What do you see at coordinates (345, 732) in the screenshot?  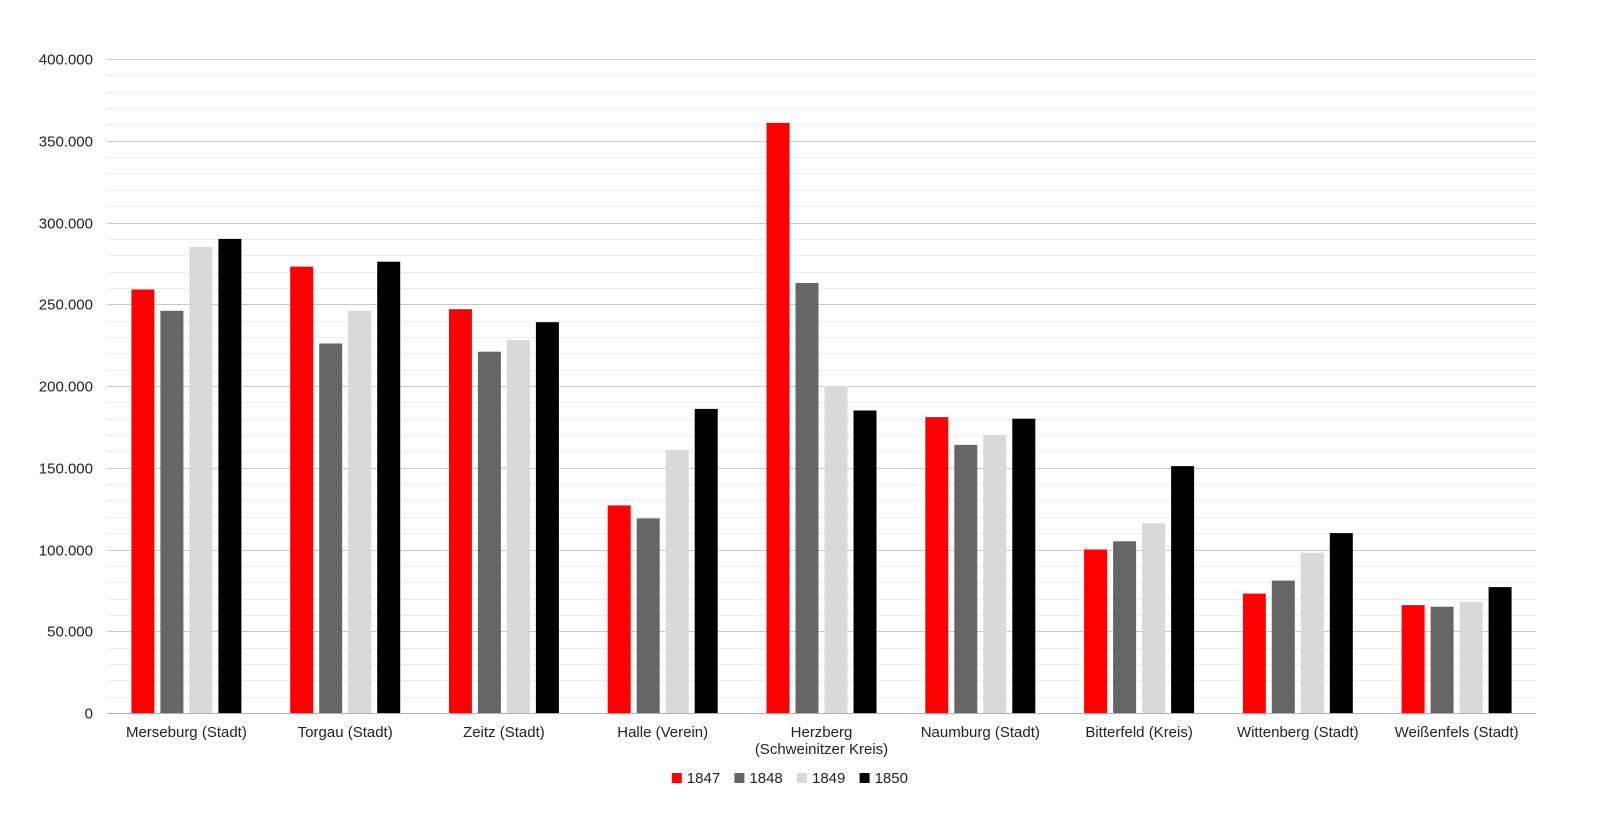 I see `x-category-label: Torgau (Stadt)` at bounding box center [345, 732].